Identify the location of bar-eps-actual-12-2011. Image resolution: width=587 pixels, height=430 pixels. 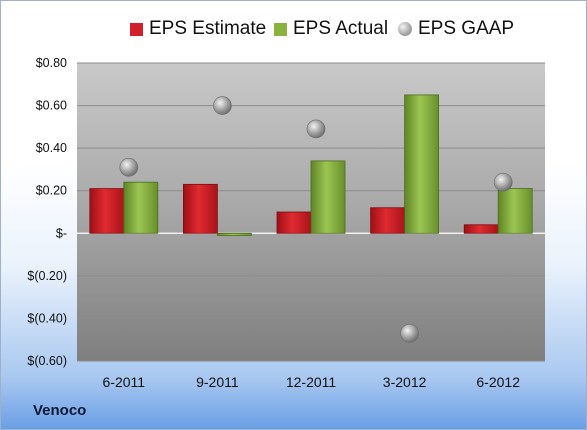
(328, 197).